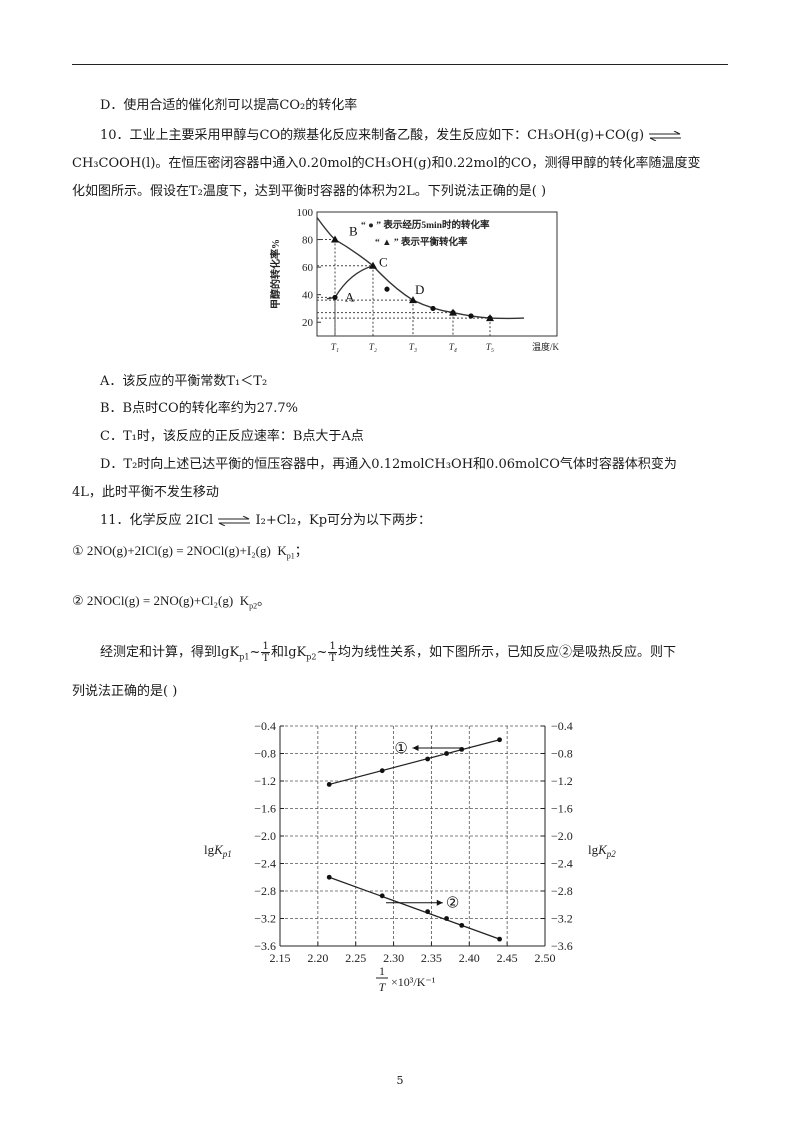 The height and width of the screenshot is (1132, 800). What do you see at coordinates (562, 891) in the screenshot?
I see `chart2-ytick-right: −2.8` at bounding box center [562, 891].